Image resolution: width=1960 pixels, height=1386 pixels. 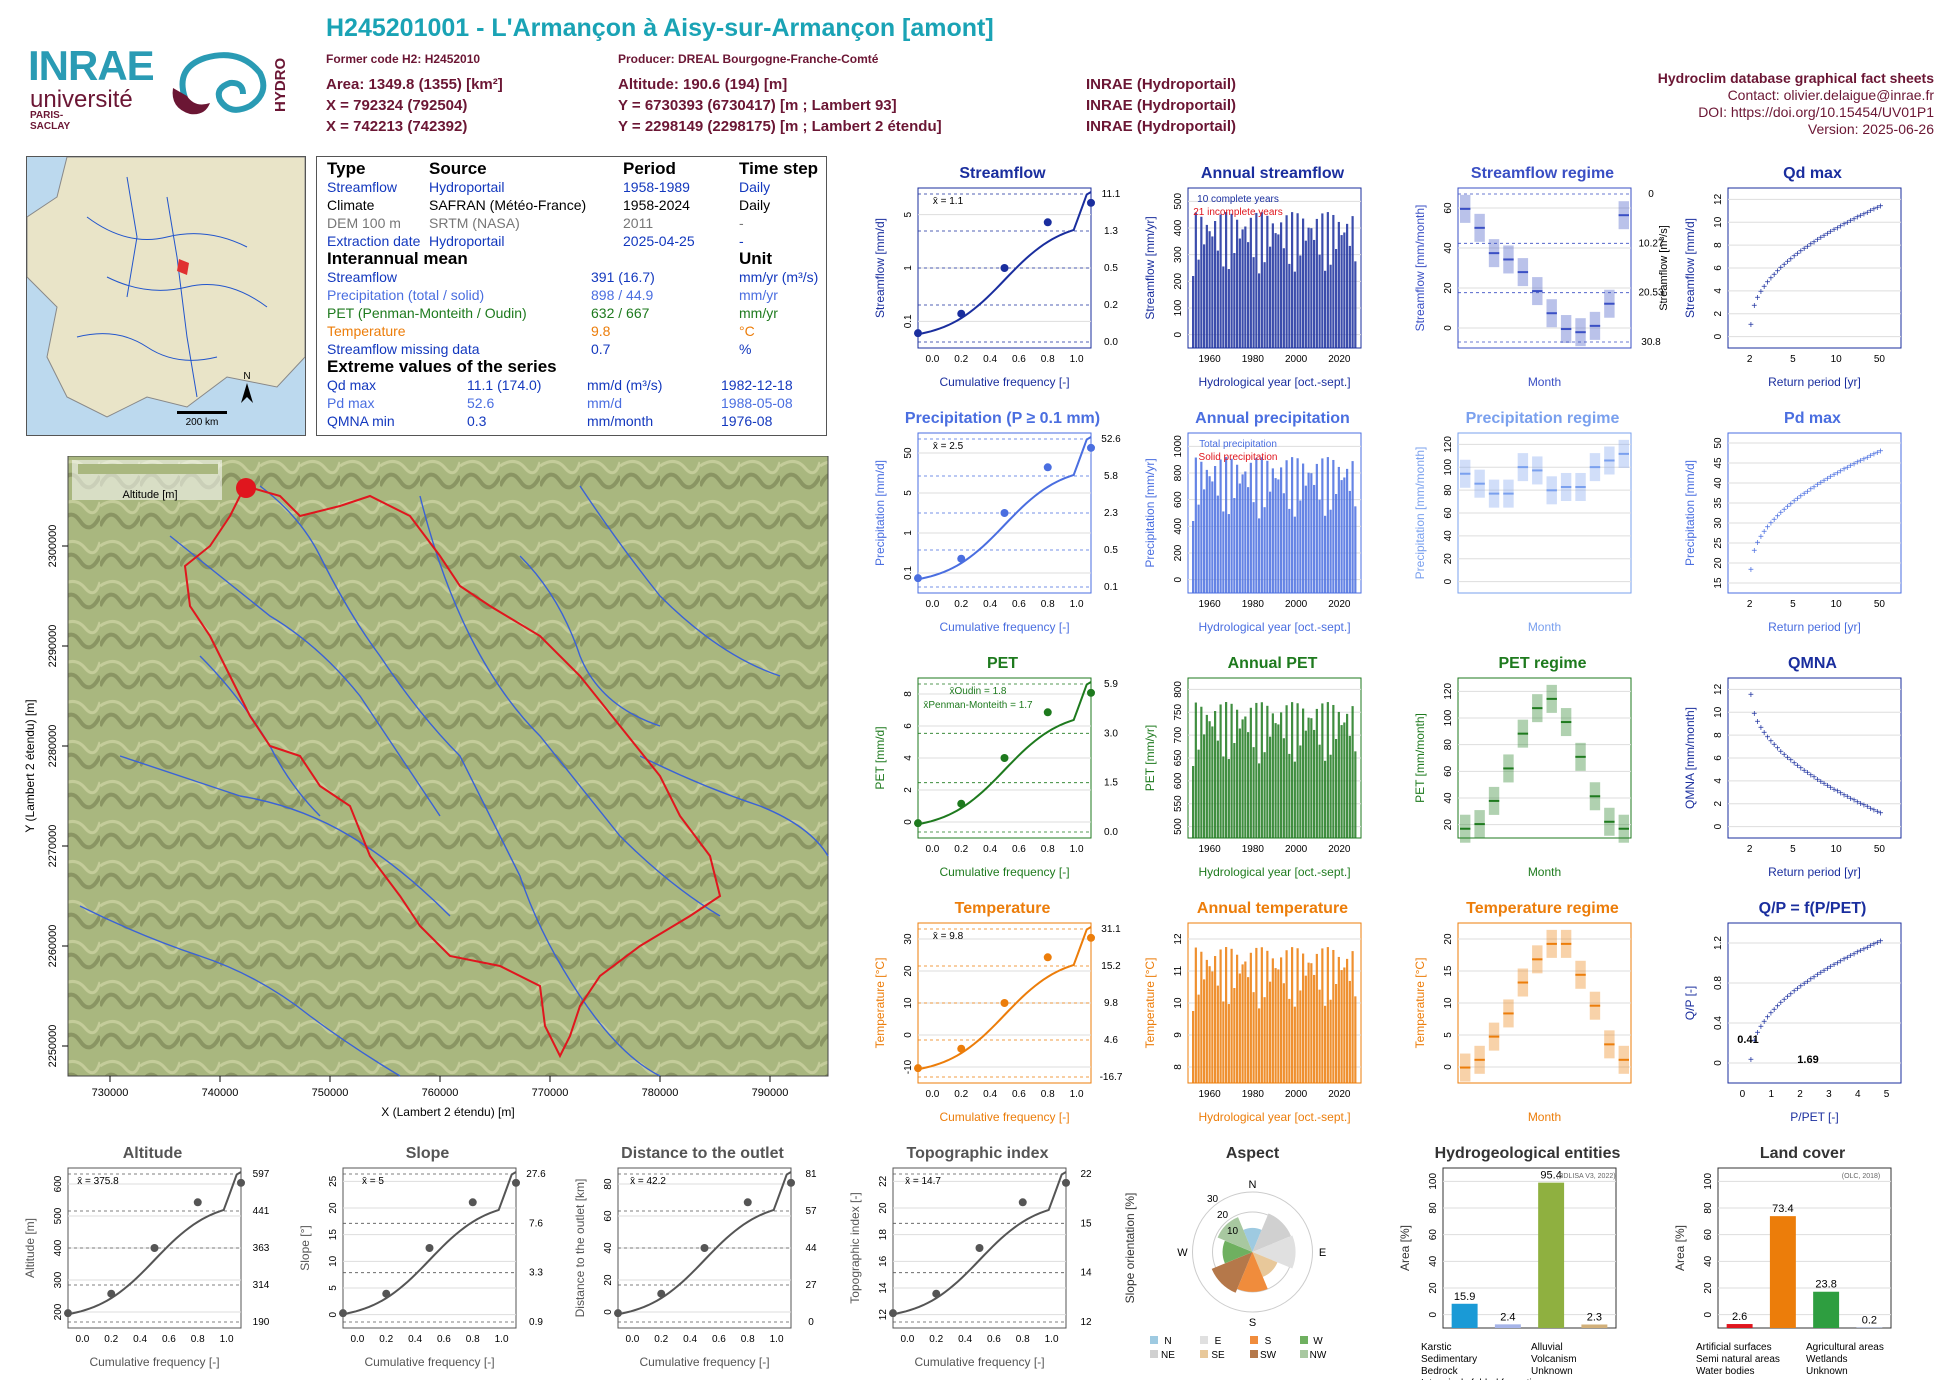 I want to click on tick-label: 800, so click(x=1178, y=472).